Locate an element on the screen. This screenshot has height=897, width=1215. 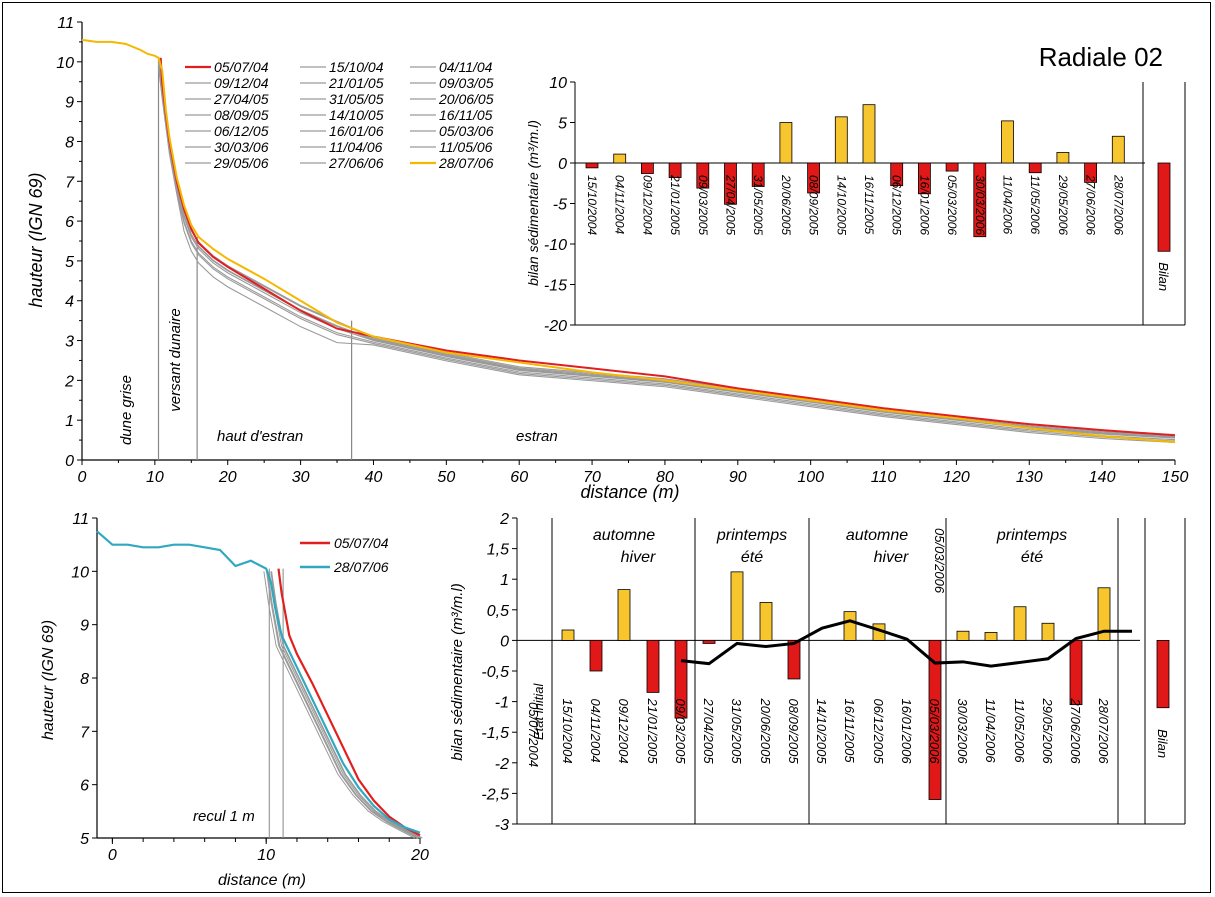
main-x-tick-label: 140 is located at coordinates (1102, 477).